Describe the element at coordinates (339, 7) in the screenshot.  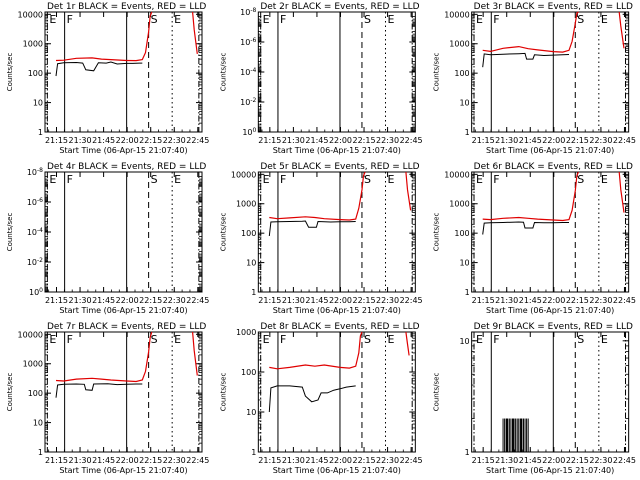
I see `panel-title: Det 2r BLACK = Events, RED = LLD` at that location.